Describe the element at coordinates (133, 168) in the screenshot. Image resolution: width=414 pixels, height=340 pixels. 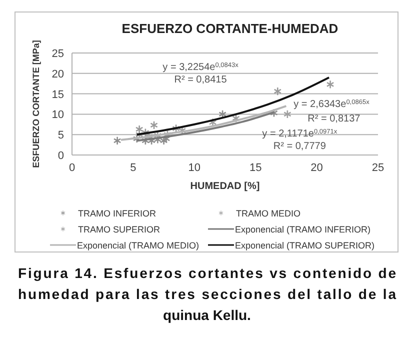
I see `x-tick-label: 5` at that location.